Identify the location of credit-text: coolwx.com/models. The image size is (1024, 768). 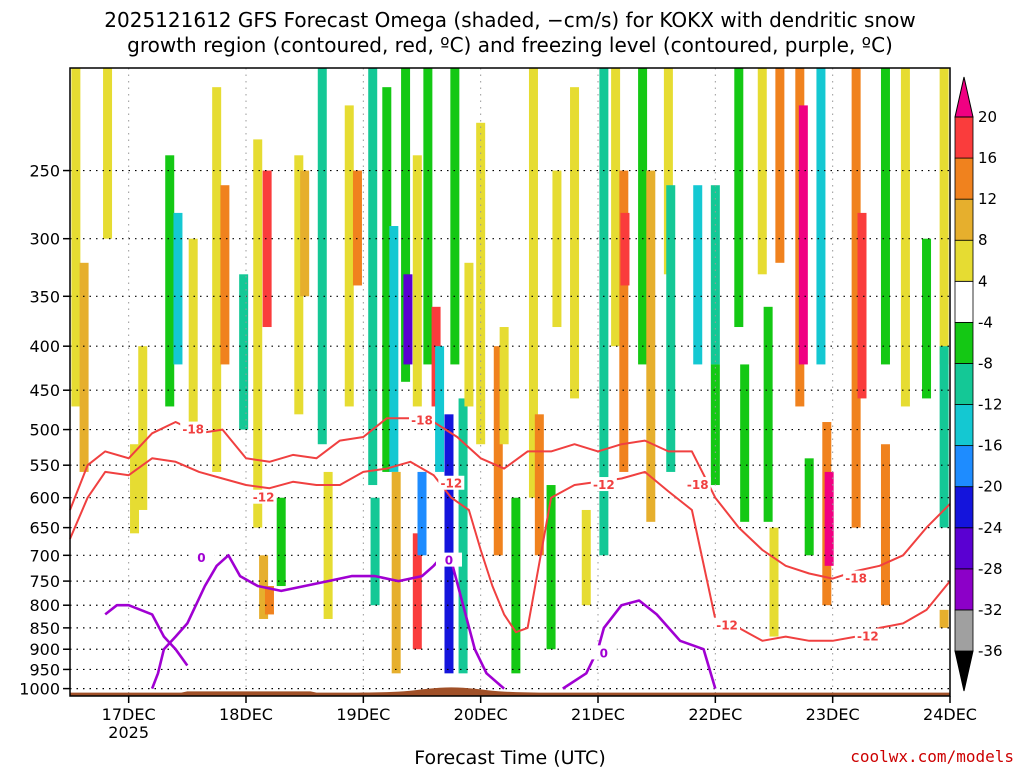
(932, 756).